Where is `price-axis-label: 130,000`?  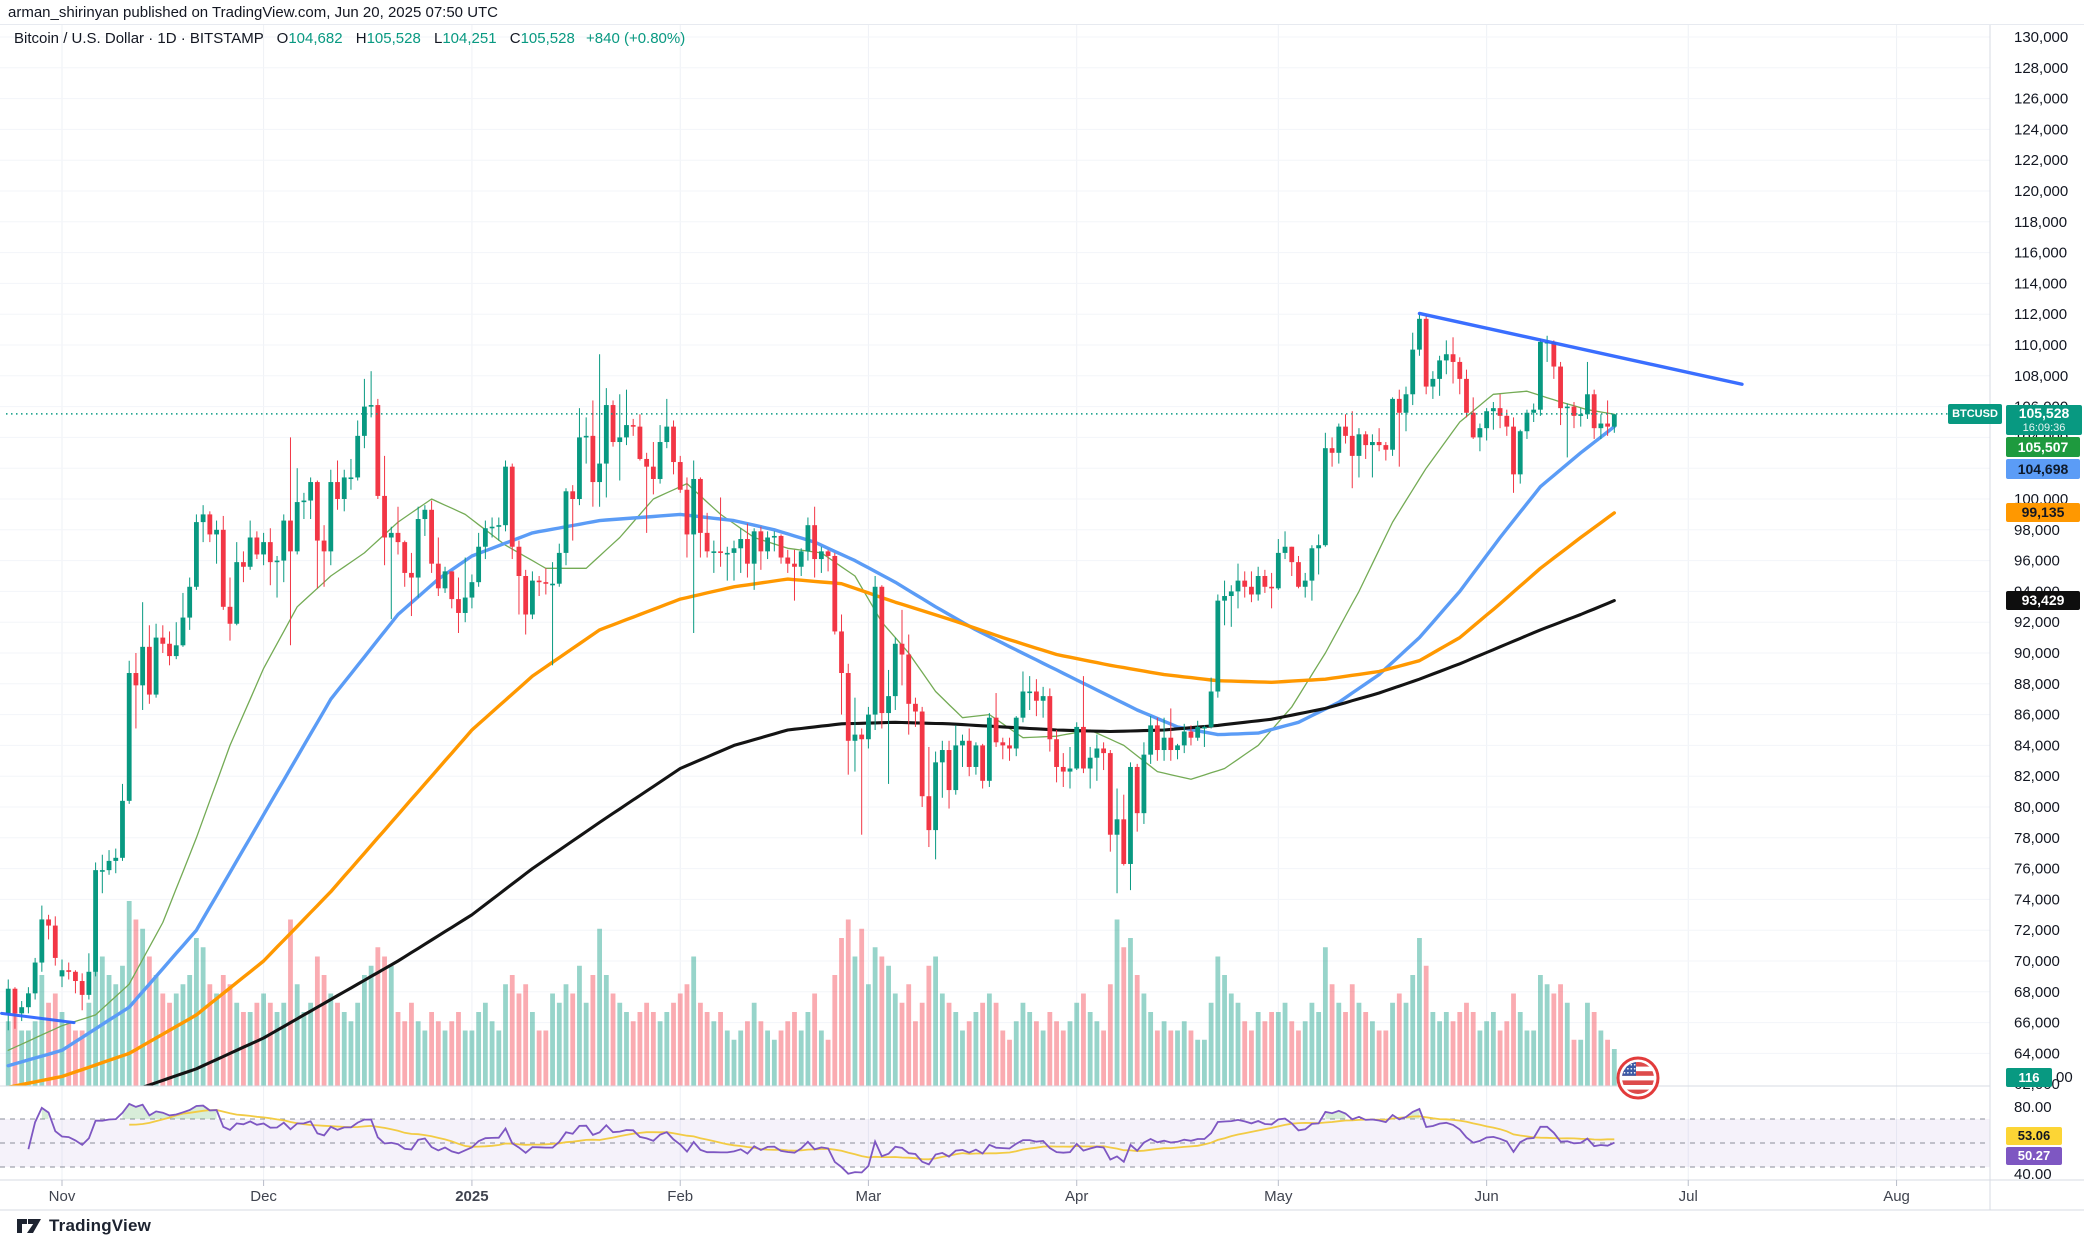
price-axis-label: 130,000 is located at coordinates (2041, 37).